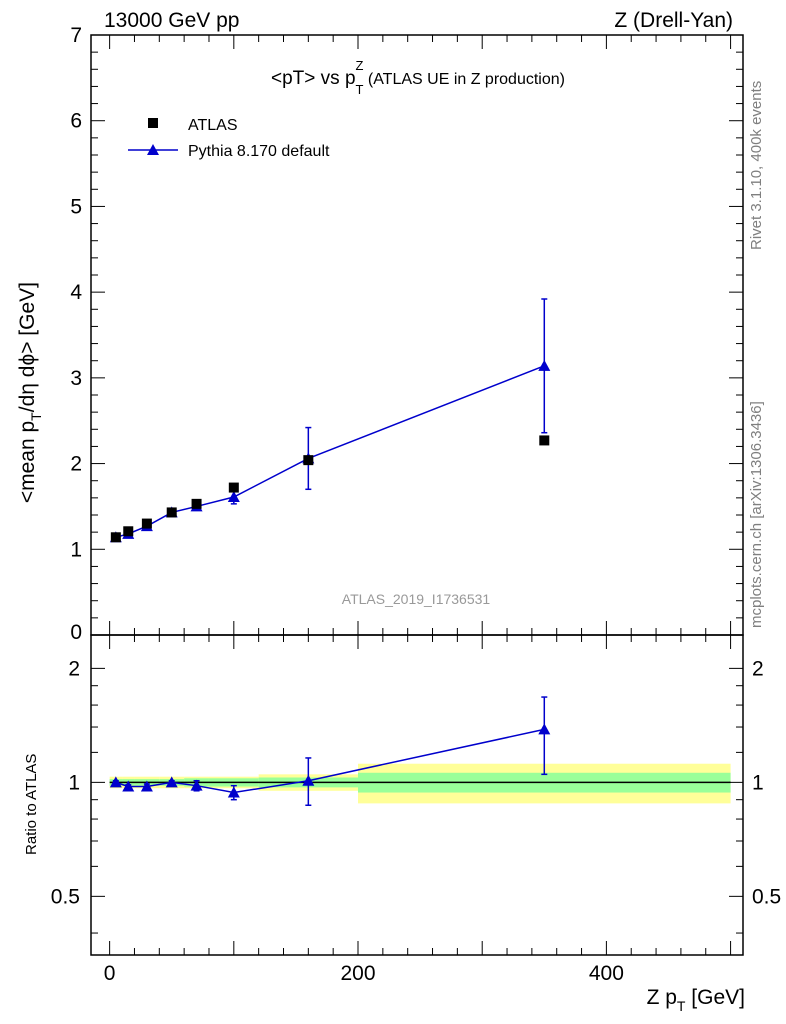 Image resolution: width=786 pixels, height=1024 pixels. What do you see at coordinates (259, 151) in the screenshot?
I see `legend-mc-label: Pythia 8.170 default` at bounding box center [259, 151].